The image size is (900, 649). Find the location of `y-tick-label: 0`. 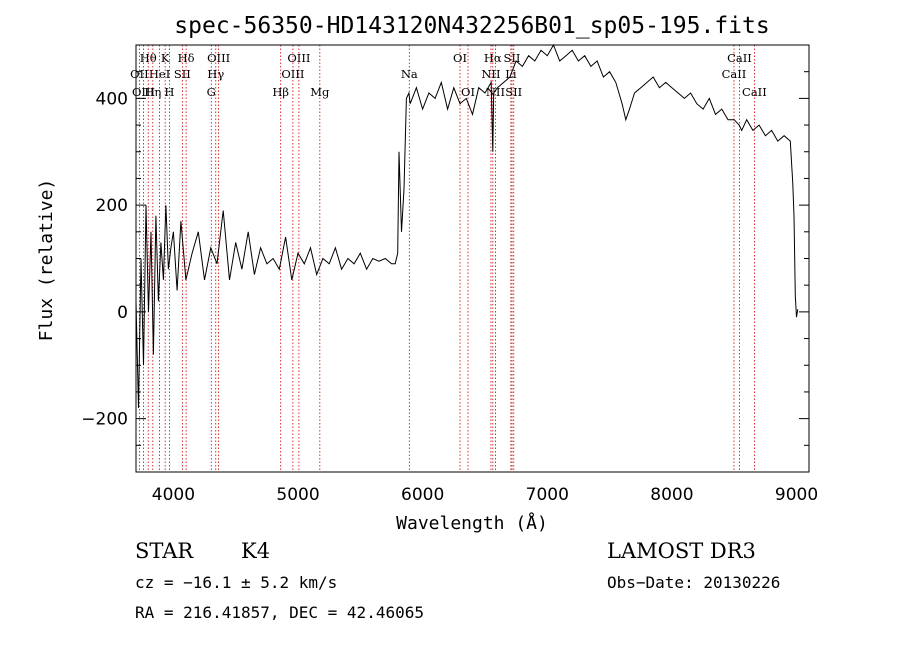

y-tick-label: 0 is located at coordinates (122, 313).